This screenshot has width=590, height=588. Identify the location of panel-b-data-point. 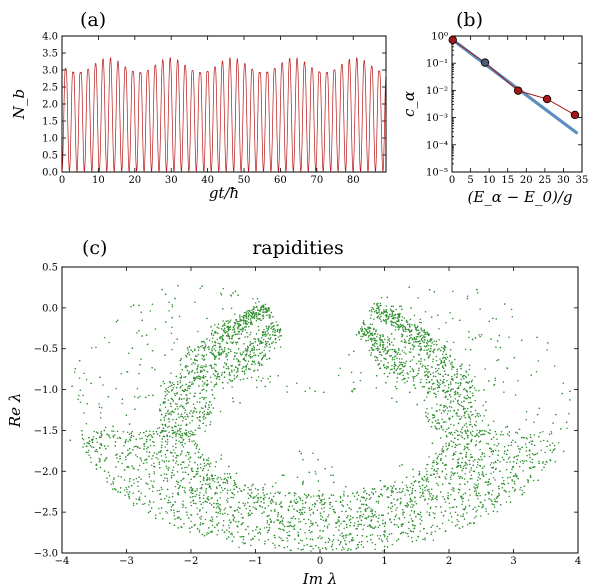
(452, 40).